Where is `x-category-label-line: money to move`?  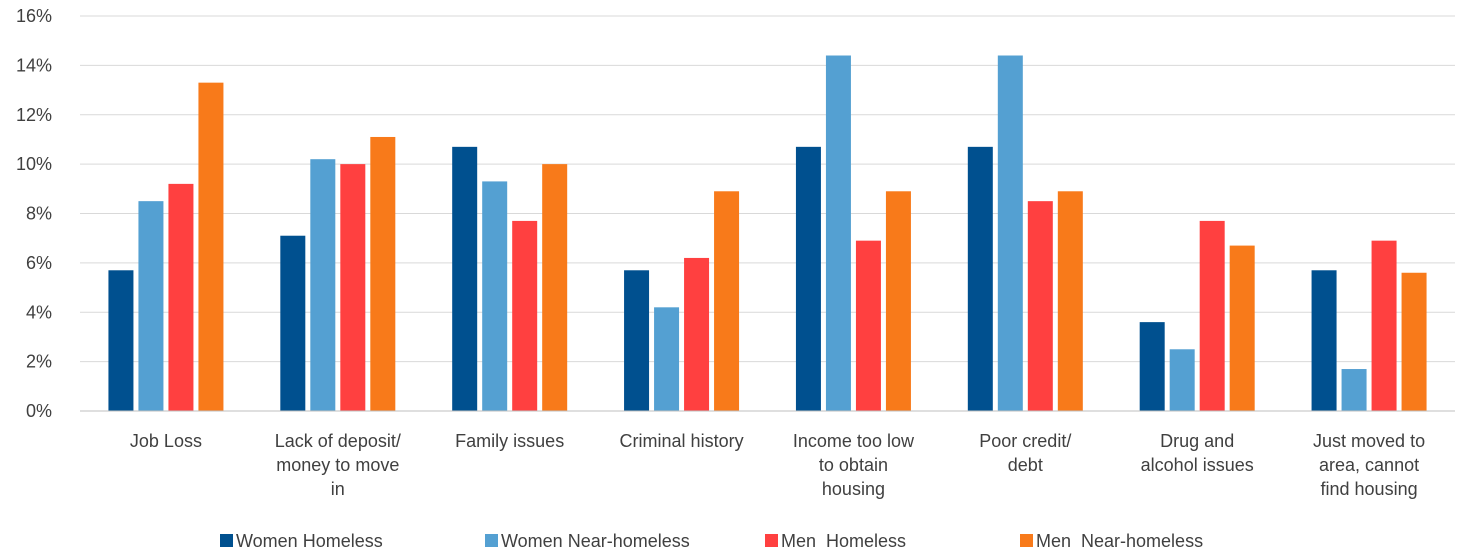 x-category-label-line: money to move is located at coordinates (337, 465).